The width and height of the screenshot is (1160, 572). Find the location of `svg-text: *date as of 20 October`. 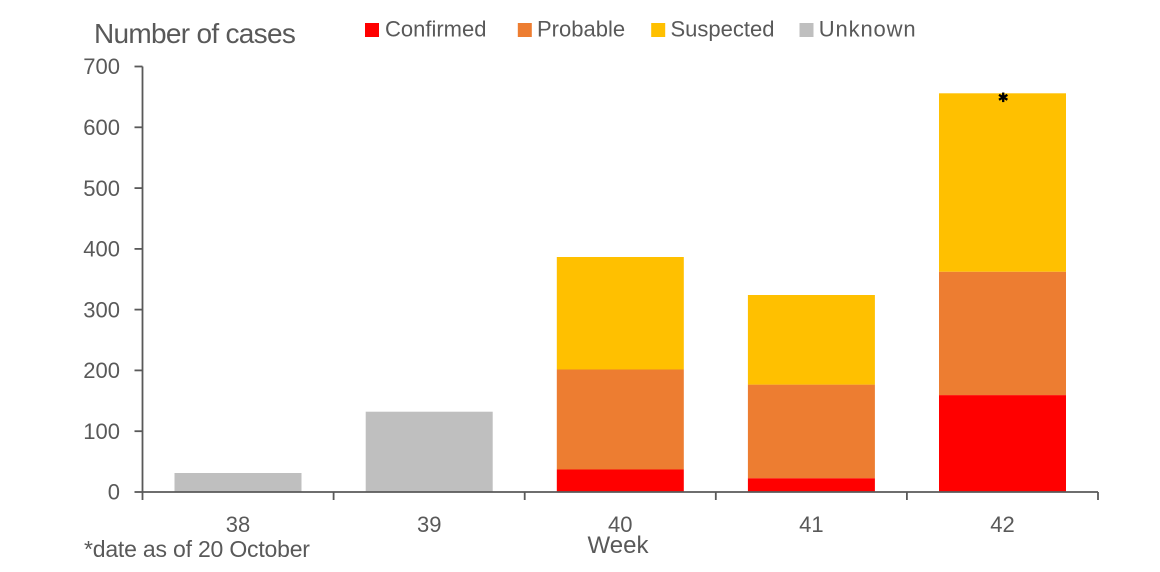

svg-text: *date as of 20 October is located at coordinates (197, 549).